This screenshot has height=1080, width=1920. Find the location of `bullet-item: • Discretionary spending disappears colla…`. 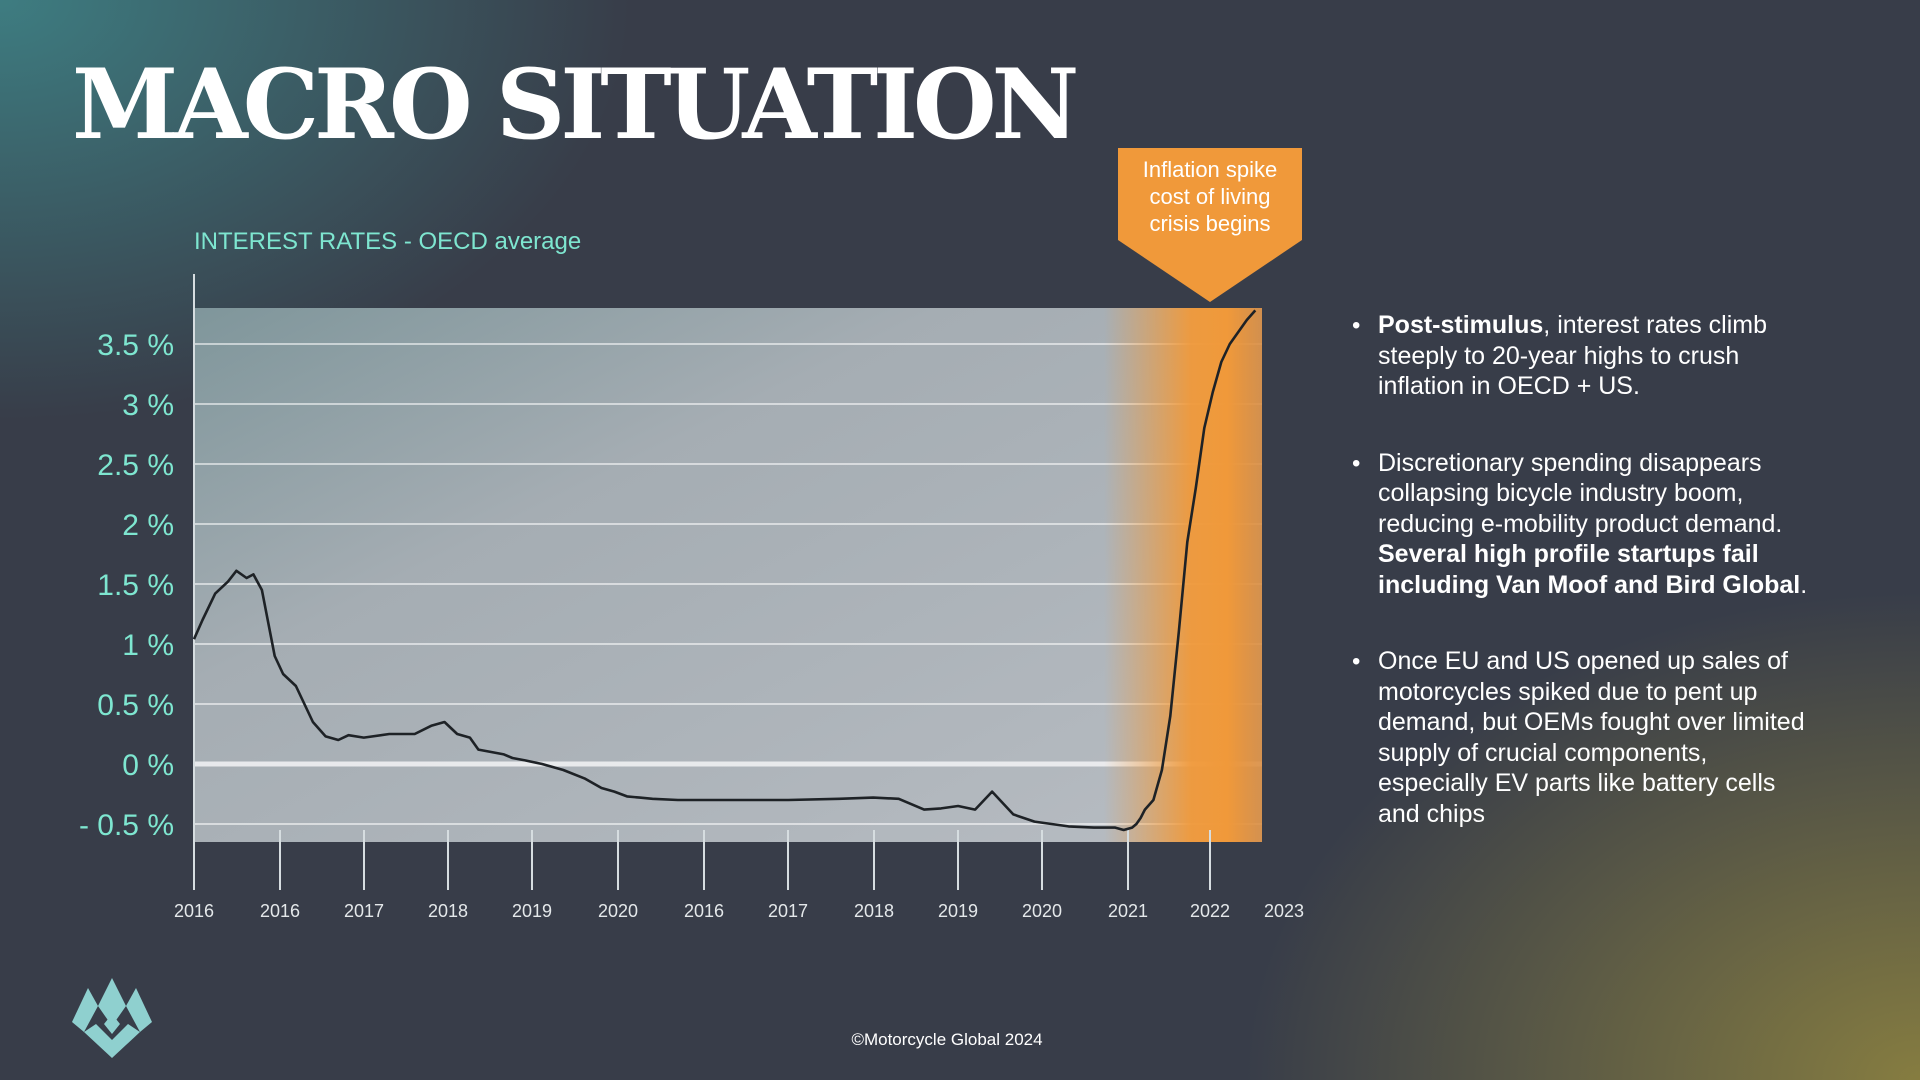

bullet-item: • Discretionary spending disappears colla… is located at coordinates (1582, 524).